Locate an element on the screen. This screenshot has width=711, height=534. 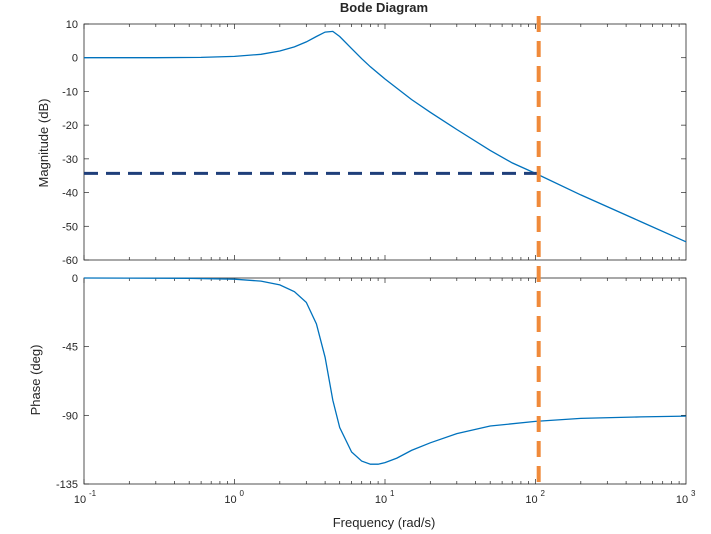
magnitude-ylabel: Magnitude (dB) is located at coordinates (43, 143).